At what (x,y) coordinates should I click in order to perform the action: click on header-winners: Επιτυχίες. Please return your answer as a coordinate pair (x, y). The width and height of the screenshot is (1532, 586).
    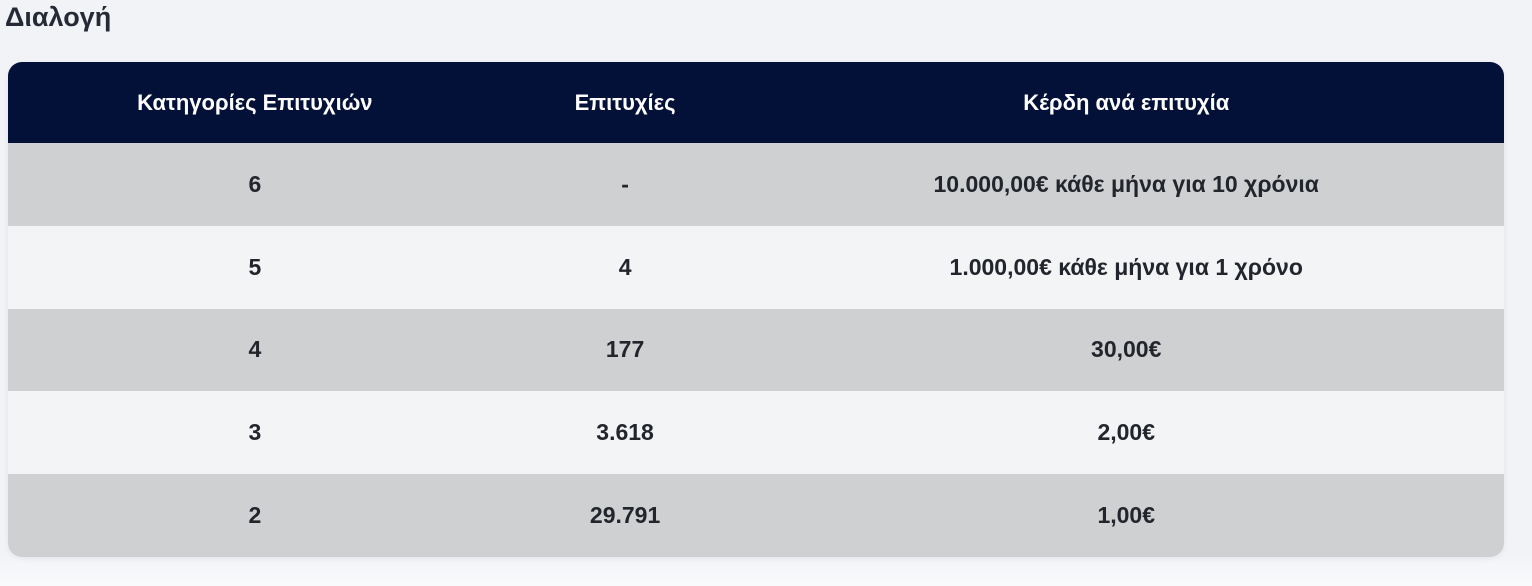
    Looking at the image, I should click on (625, 102).